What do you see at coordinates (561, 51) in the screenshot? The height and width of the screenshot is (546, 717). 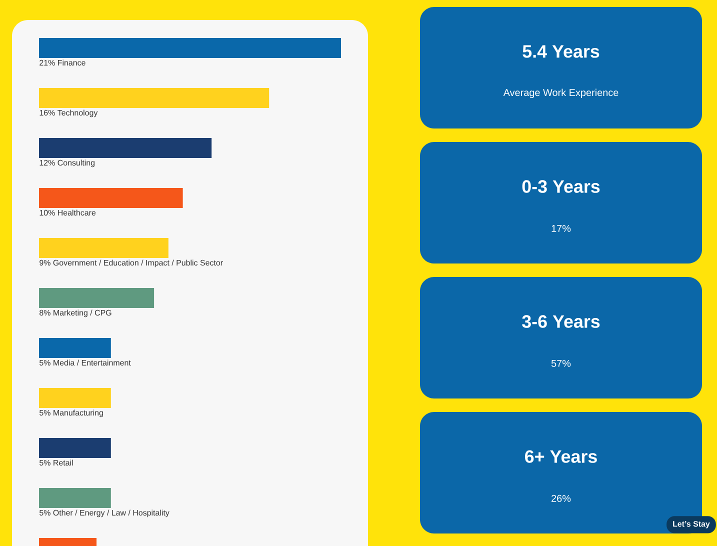 I see `text: 5.4 Years` at bounding box center [561, 51].